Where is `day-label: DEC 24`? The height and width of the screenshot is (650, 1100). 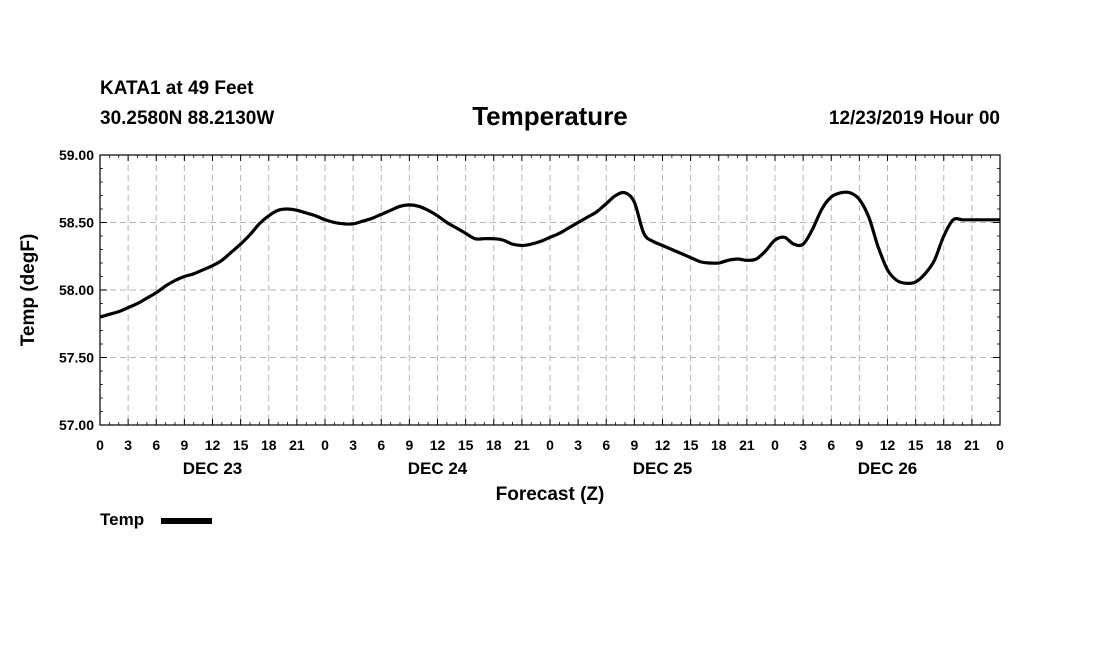 day-label: DEC 24 is located at coordinates (438, 468).